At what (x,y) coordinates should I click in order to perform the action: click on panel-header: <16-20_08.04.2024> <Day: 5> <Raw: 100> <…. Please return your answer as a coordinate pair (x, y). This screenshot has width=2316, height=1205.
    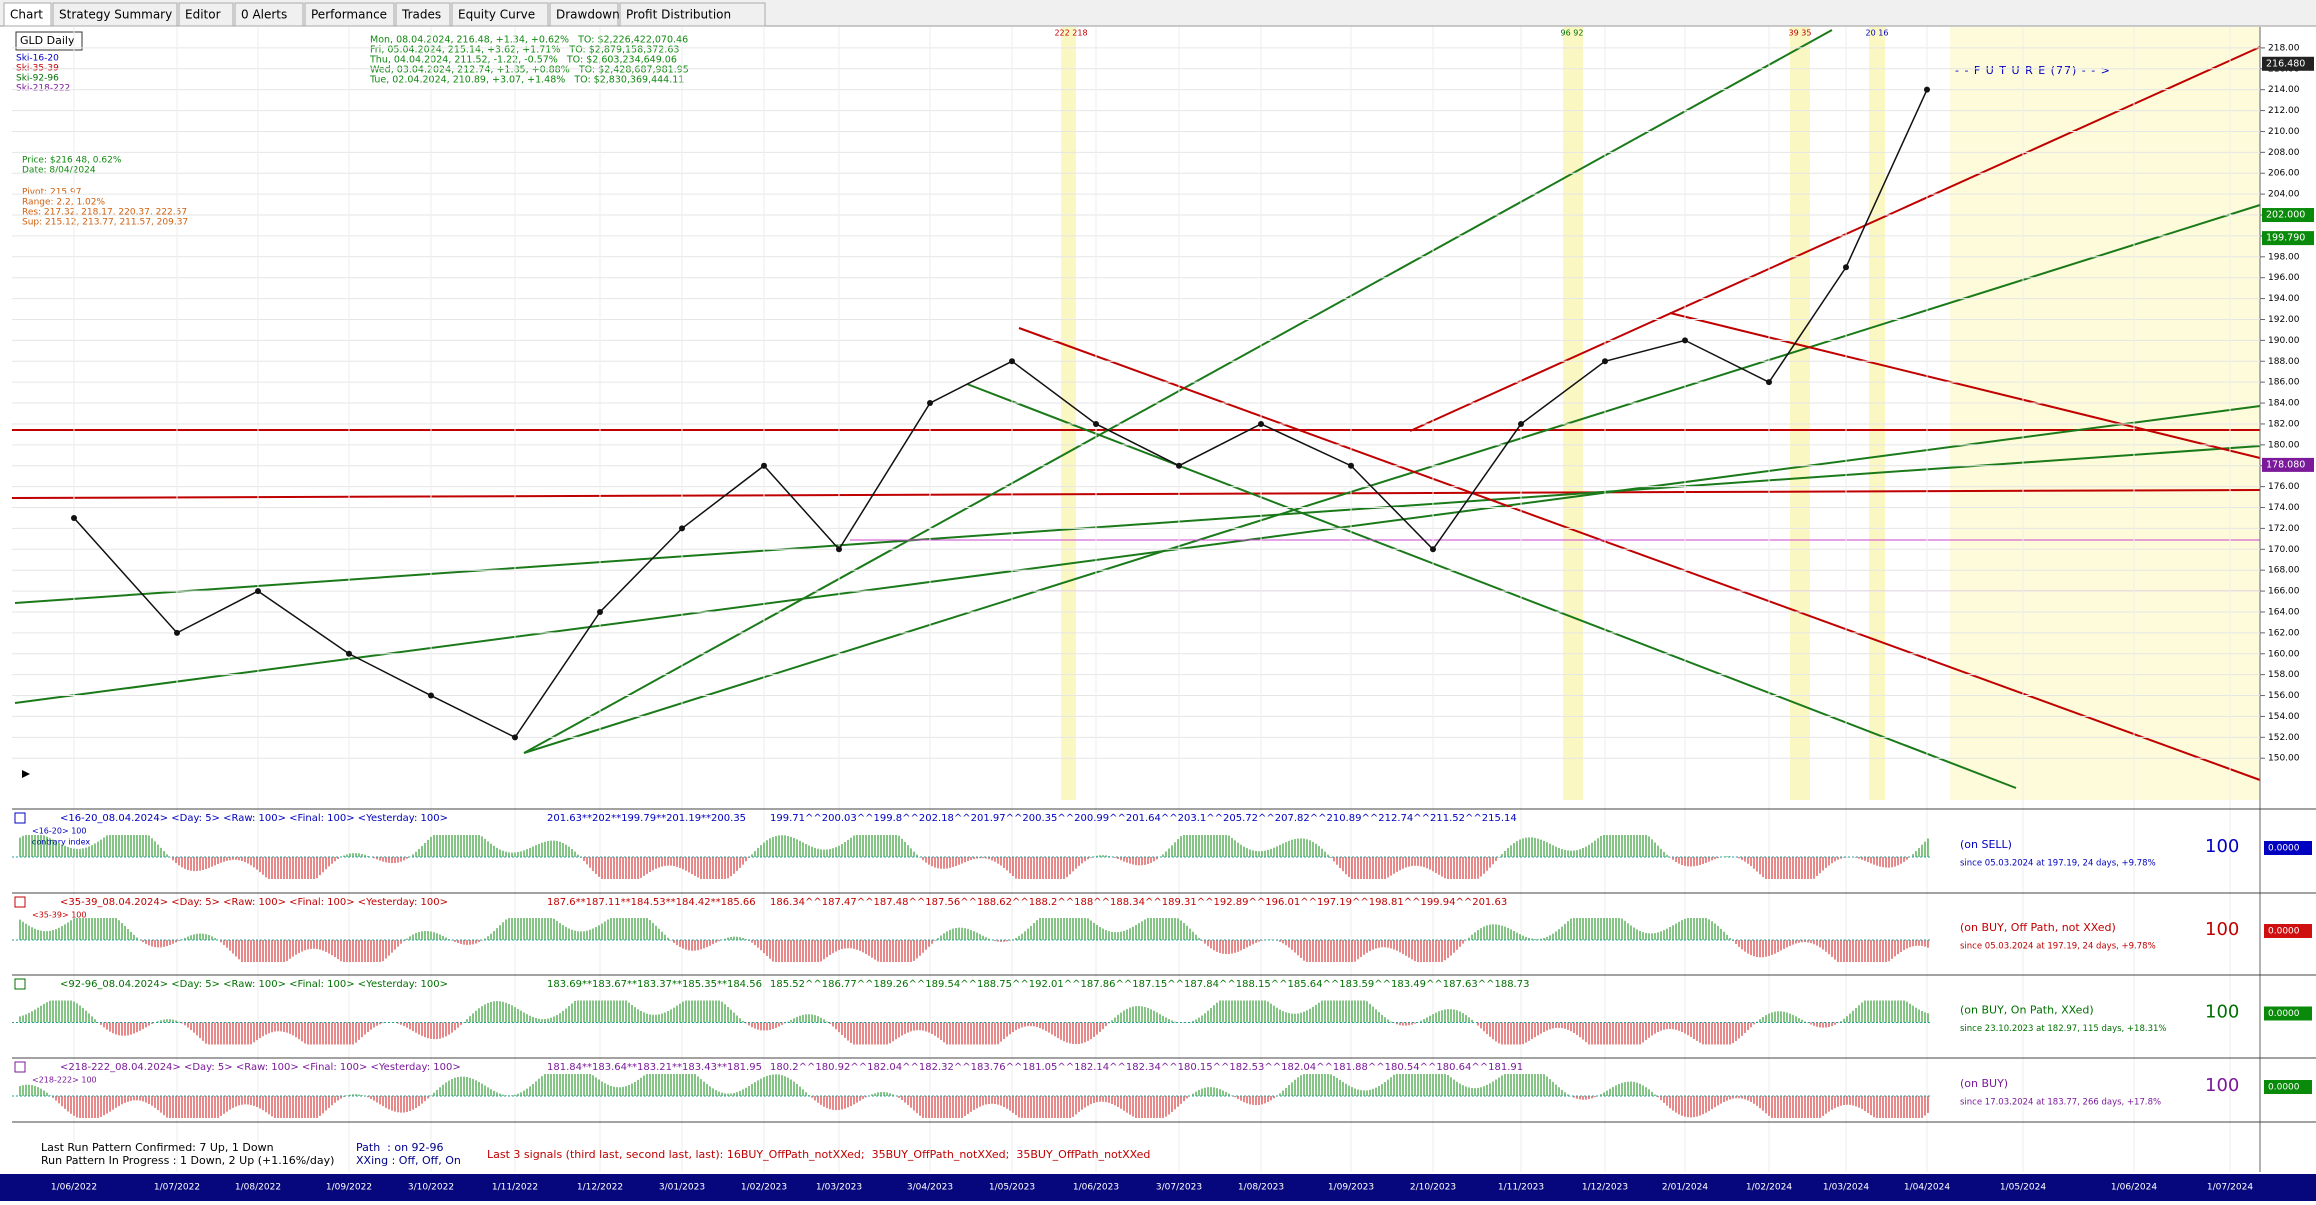
    Looking at the image, I should click on (254, 818).